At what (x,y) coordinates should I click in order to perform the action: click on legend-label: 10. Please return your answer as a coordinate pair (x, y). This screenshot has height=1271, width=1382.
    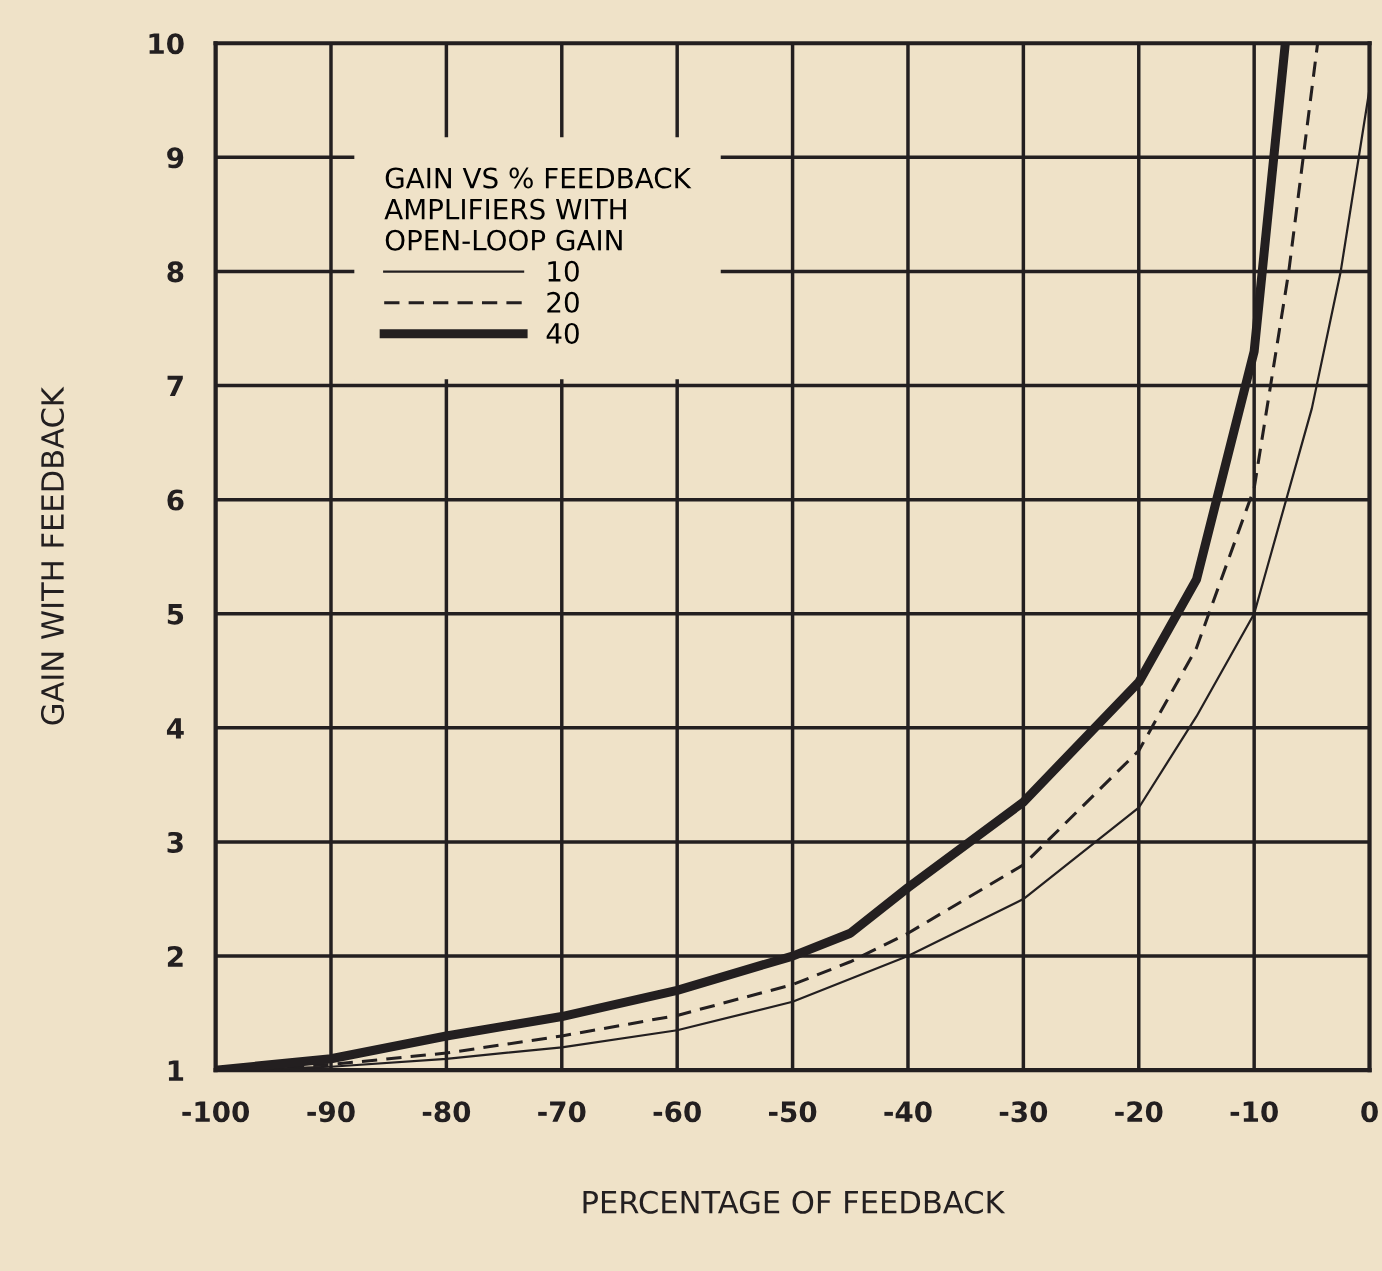
    Looking at the image, I should click on (563, 271).